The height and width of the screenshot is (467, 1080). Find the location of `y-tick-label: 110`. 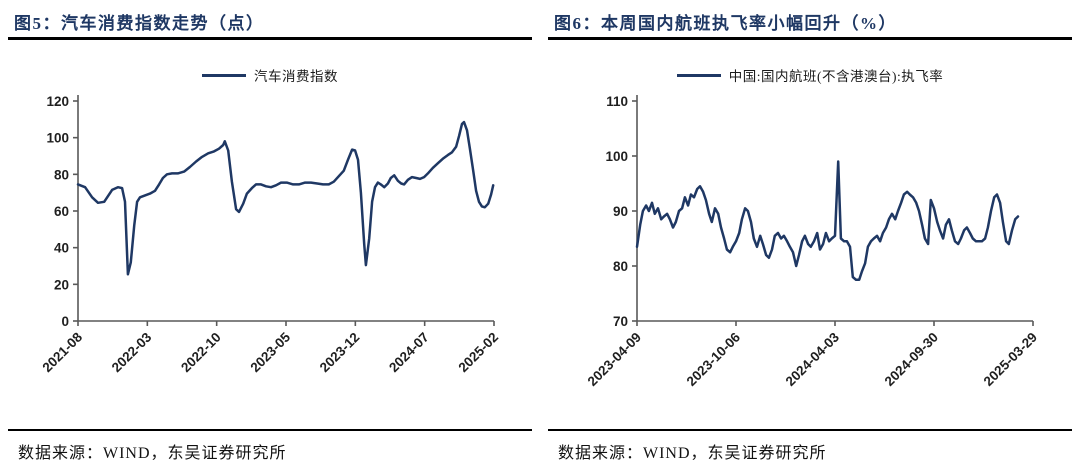

y-tick-label: 110 is located at coordinates (617, 102).